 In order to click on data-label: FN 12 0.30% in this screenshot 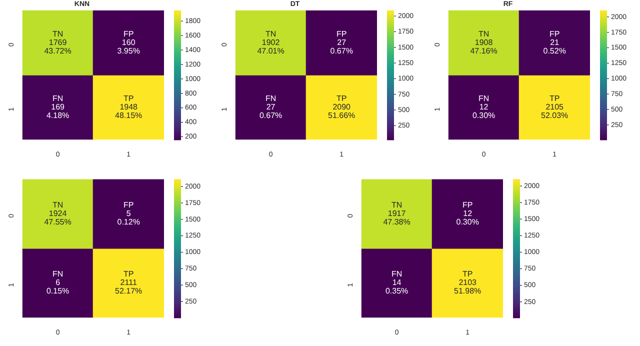, I will do `click(484, 107)`.